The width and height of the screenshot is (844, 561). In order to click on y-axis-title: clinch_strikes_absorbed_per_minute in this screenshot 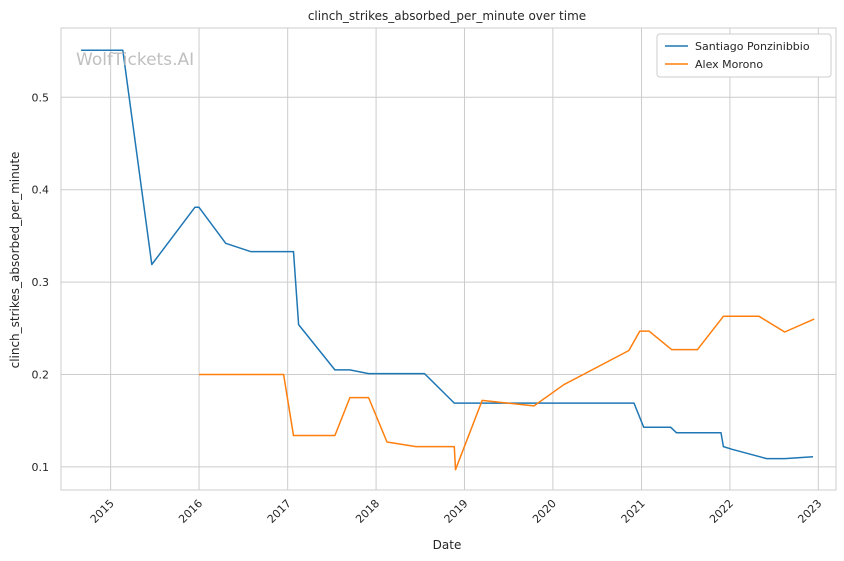, I will do `click(15, 260)`.